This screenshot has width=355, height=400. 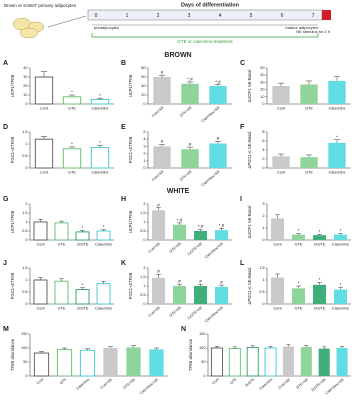 What do you see at coordinates (263, 150) in the screenshot?
I see `y-tick-label: 4` at bounding box center [263, 150].